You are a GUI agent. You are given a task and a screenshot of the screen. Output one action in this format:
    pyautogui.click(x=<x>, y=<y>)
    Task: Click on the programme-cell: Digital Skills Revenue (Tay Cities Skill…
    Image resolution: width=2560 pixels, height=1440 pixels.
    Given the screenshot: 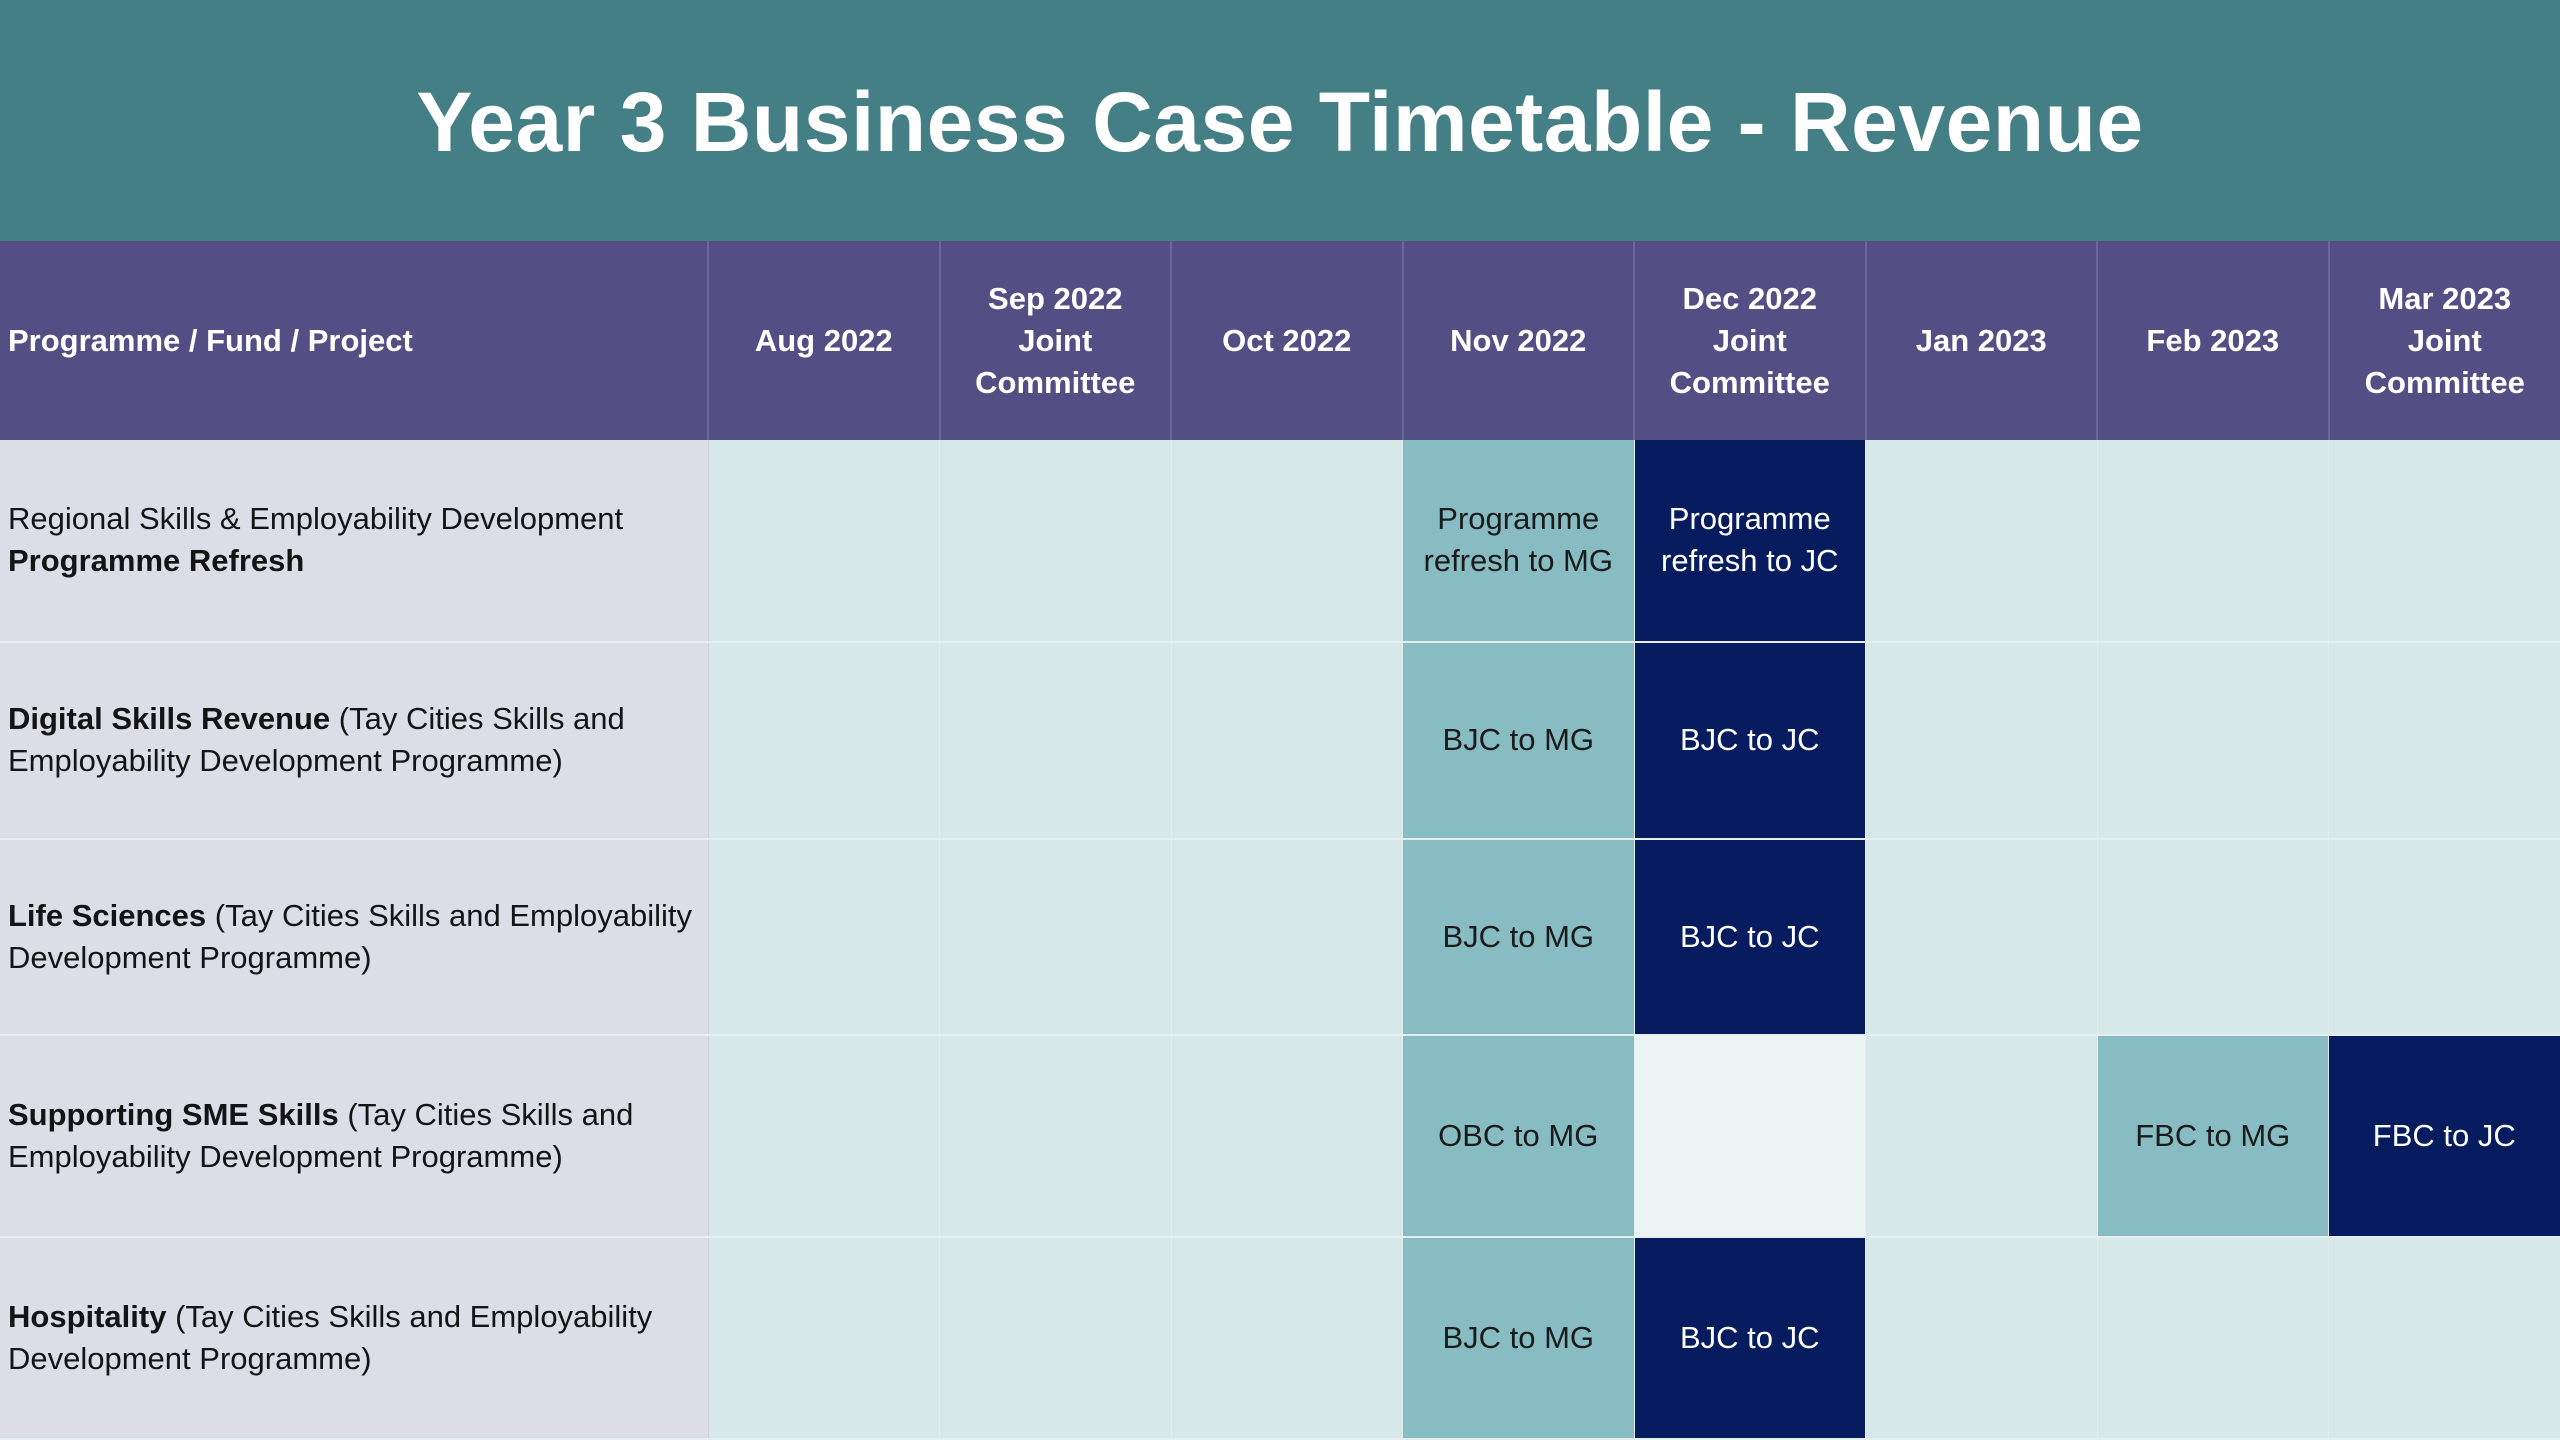 What is the action you would take?
    pyautogui.click(x=354, y=740)
    